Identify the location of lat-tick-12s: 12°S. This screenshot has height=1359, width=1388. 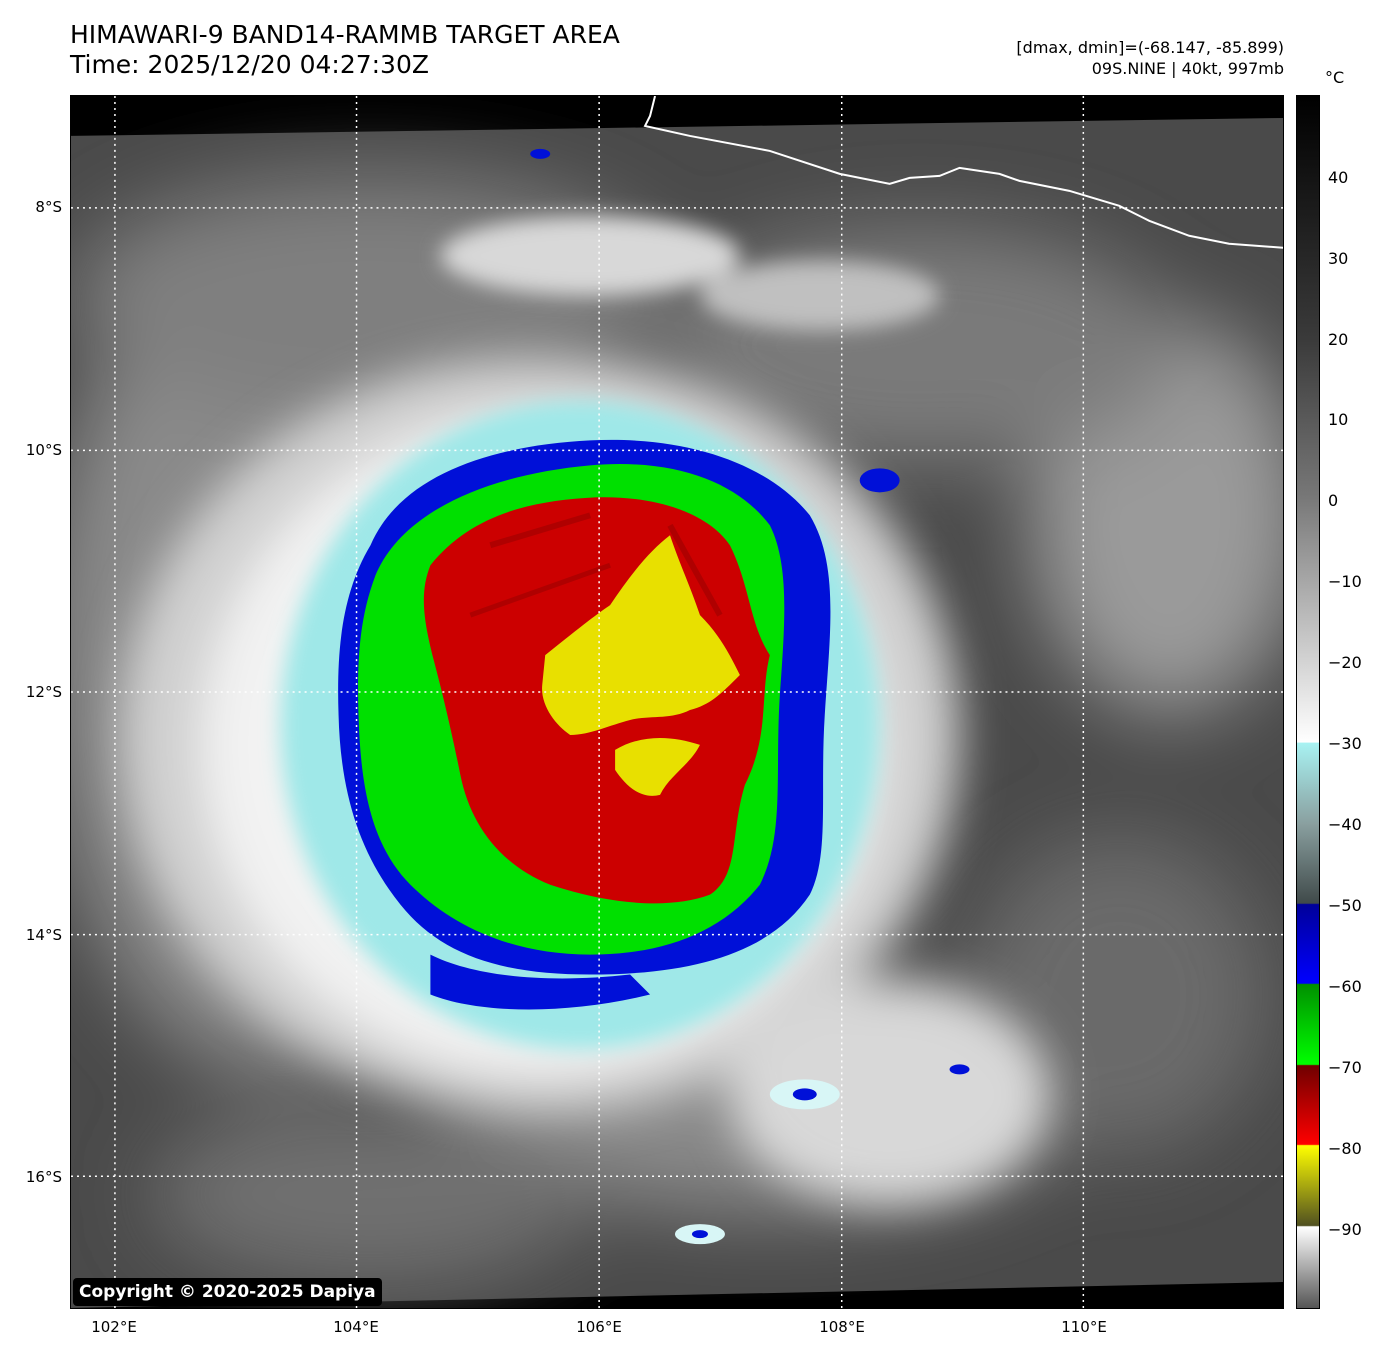
(43, 692).